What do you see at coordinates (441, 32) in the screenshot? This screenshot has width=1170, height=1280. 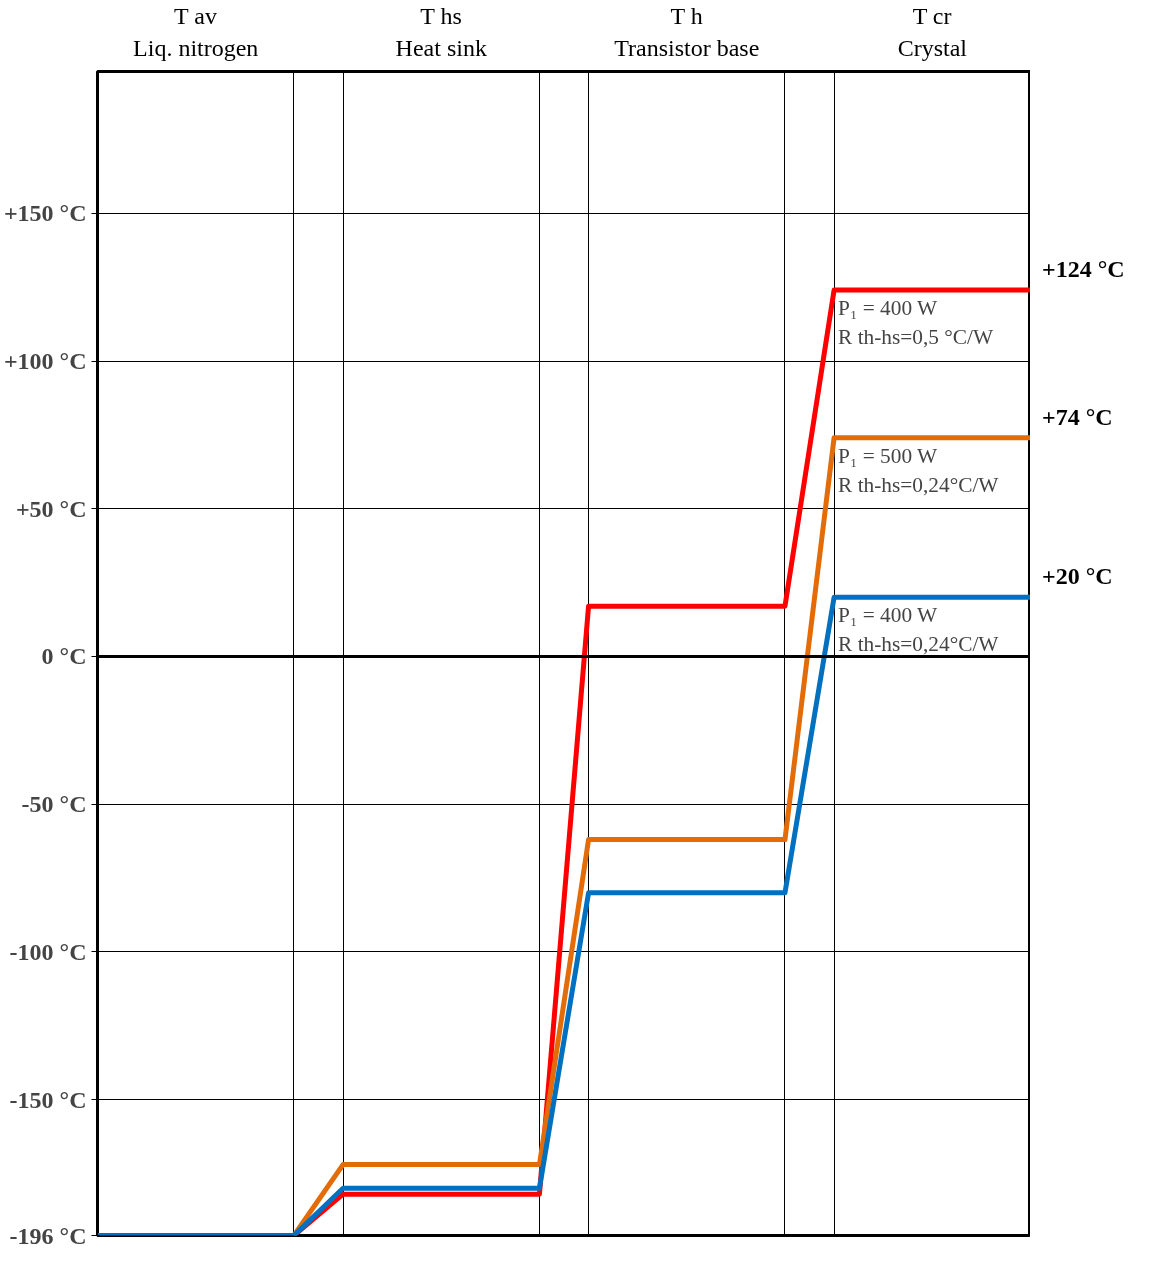 I see `text: T hs Heat sink` at bounding box center [441, 32].